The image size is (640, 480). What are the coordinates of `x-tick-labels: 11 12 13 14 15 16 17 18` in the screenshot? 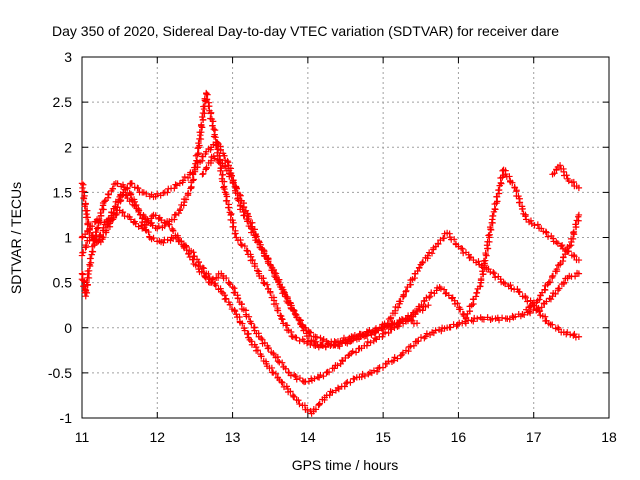 It's located at (346, 437).